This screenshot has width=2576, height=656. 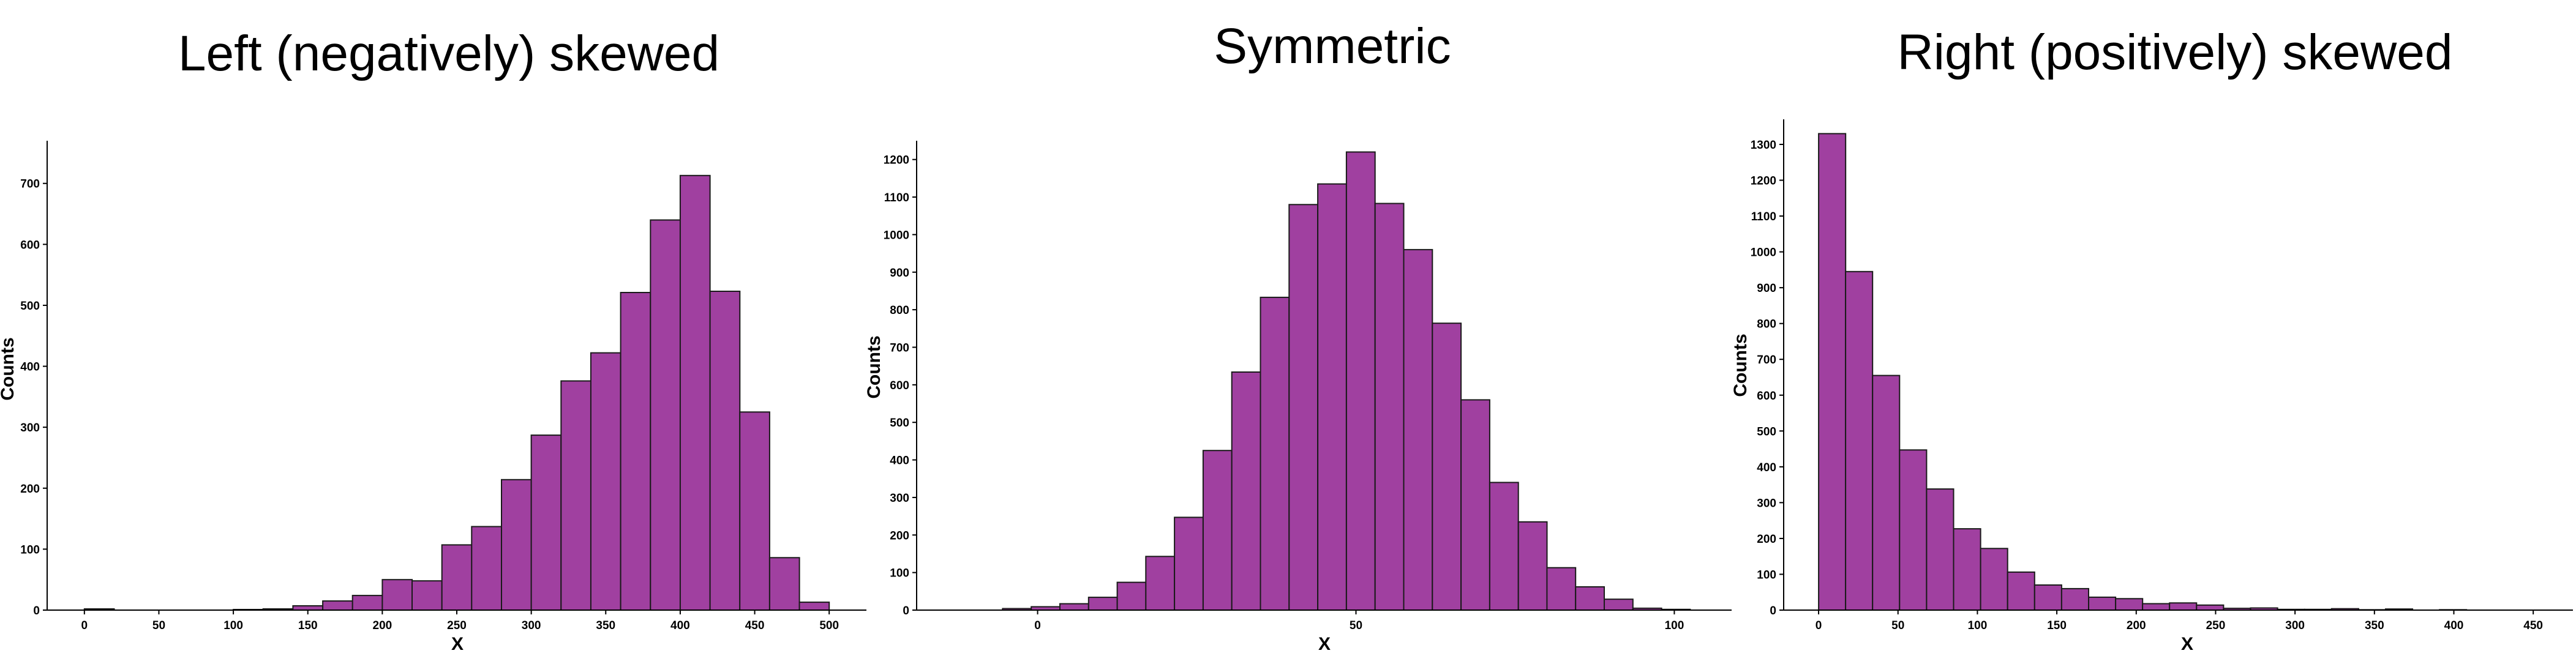 What do you see at coordinates (531, 625) in the screenshot?
I see `x-tick-label: 300` at bounding box center [531, 625].